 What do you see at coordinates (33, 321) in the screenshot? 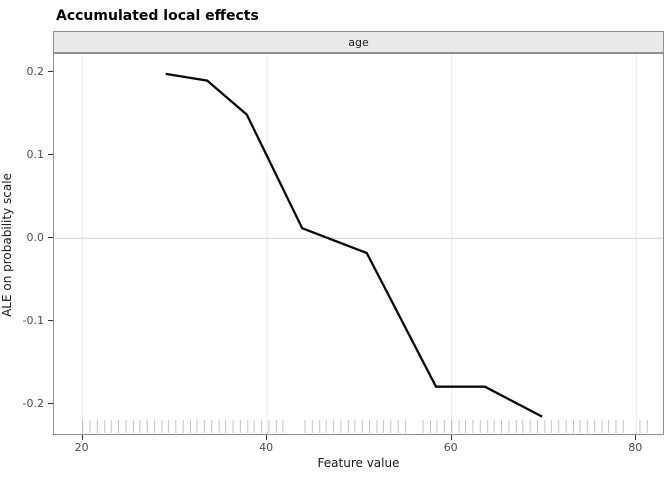
I see `y-tick-label: -0.1` at bounding box center [33, 321].